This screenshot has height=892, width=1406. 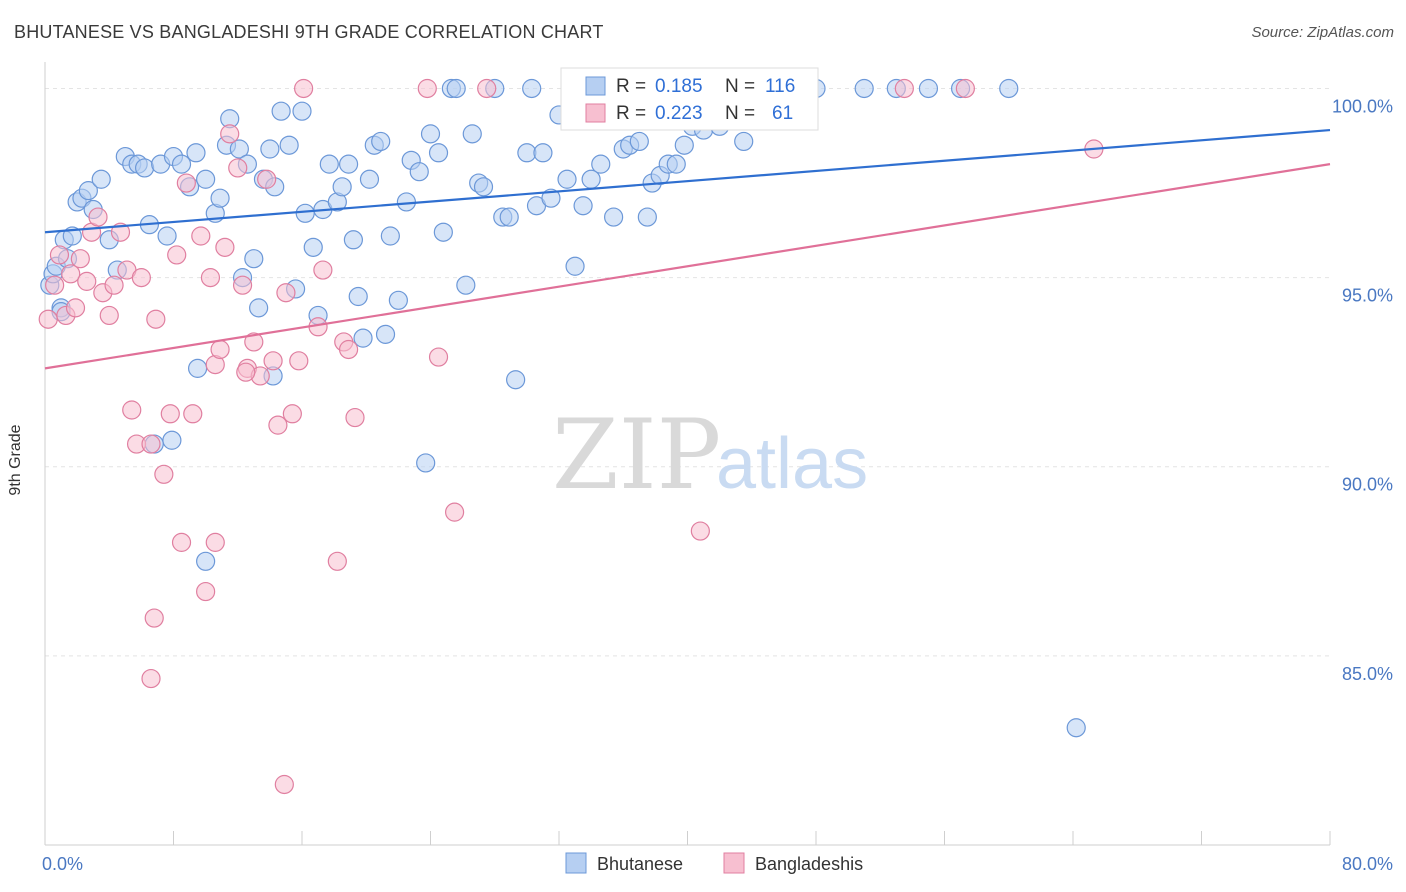 I want to click on stats-swatch-bhutanese, so click(x=595, y=86).